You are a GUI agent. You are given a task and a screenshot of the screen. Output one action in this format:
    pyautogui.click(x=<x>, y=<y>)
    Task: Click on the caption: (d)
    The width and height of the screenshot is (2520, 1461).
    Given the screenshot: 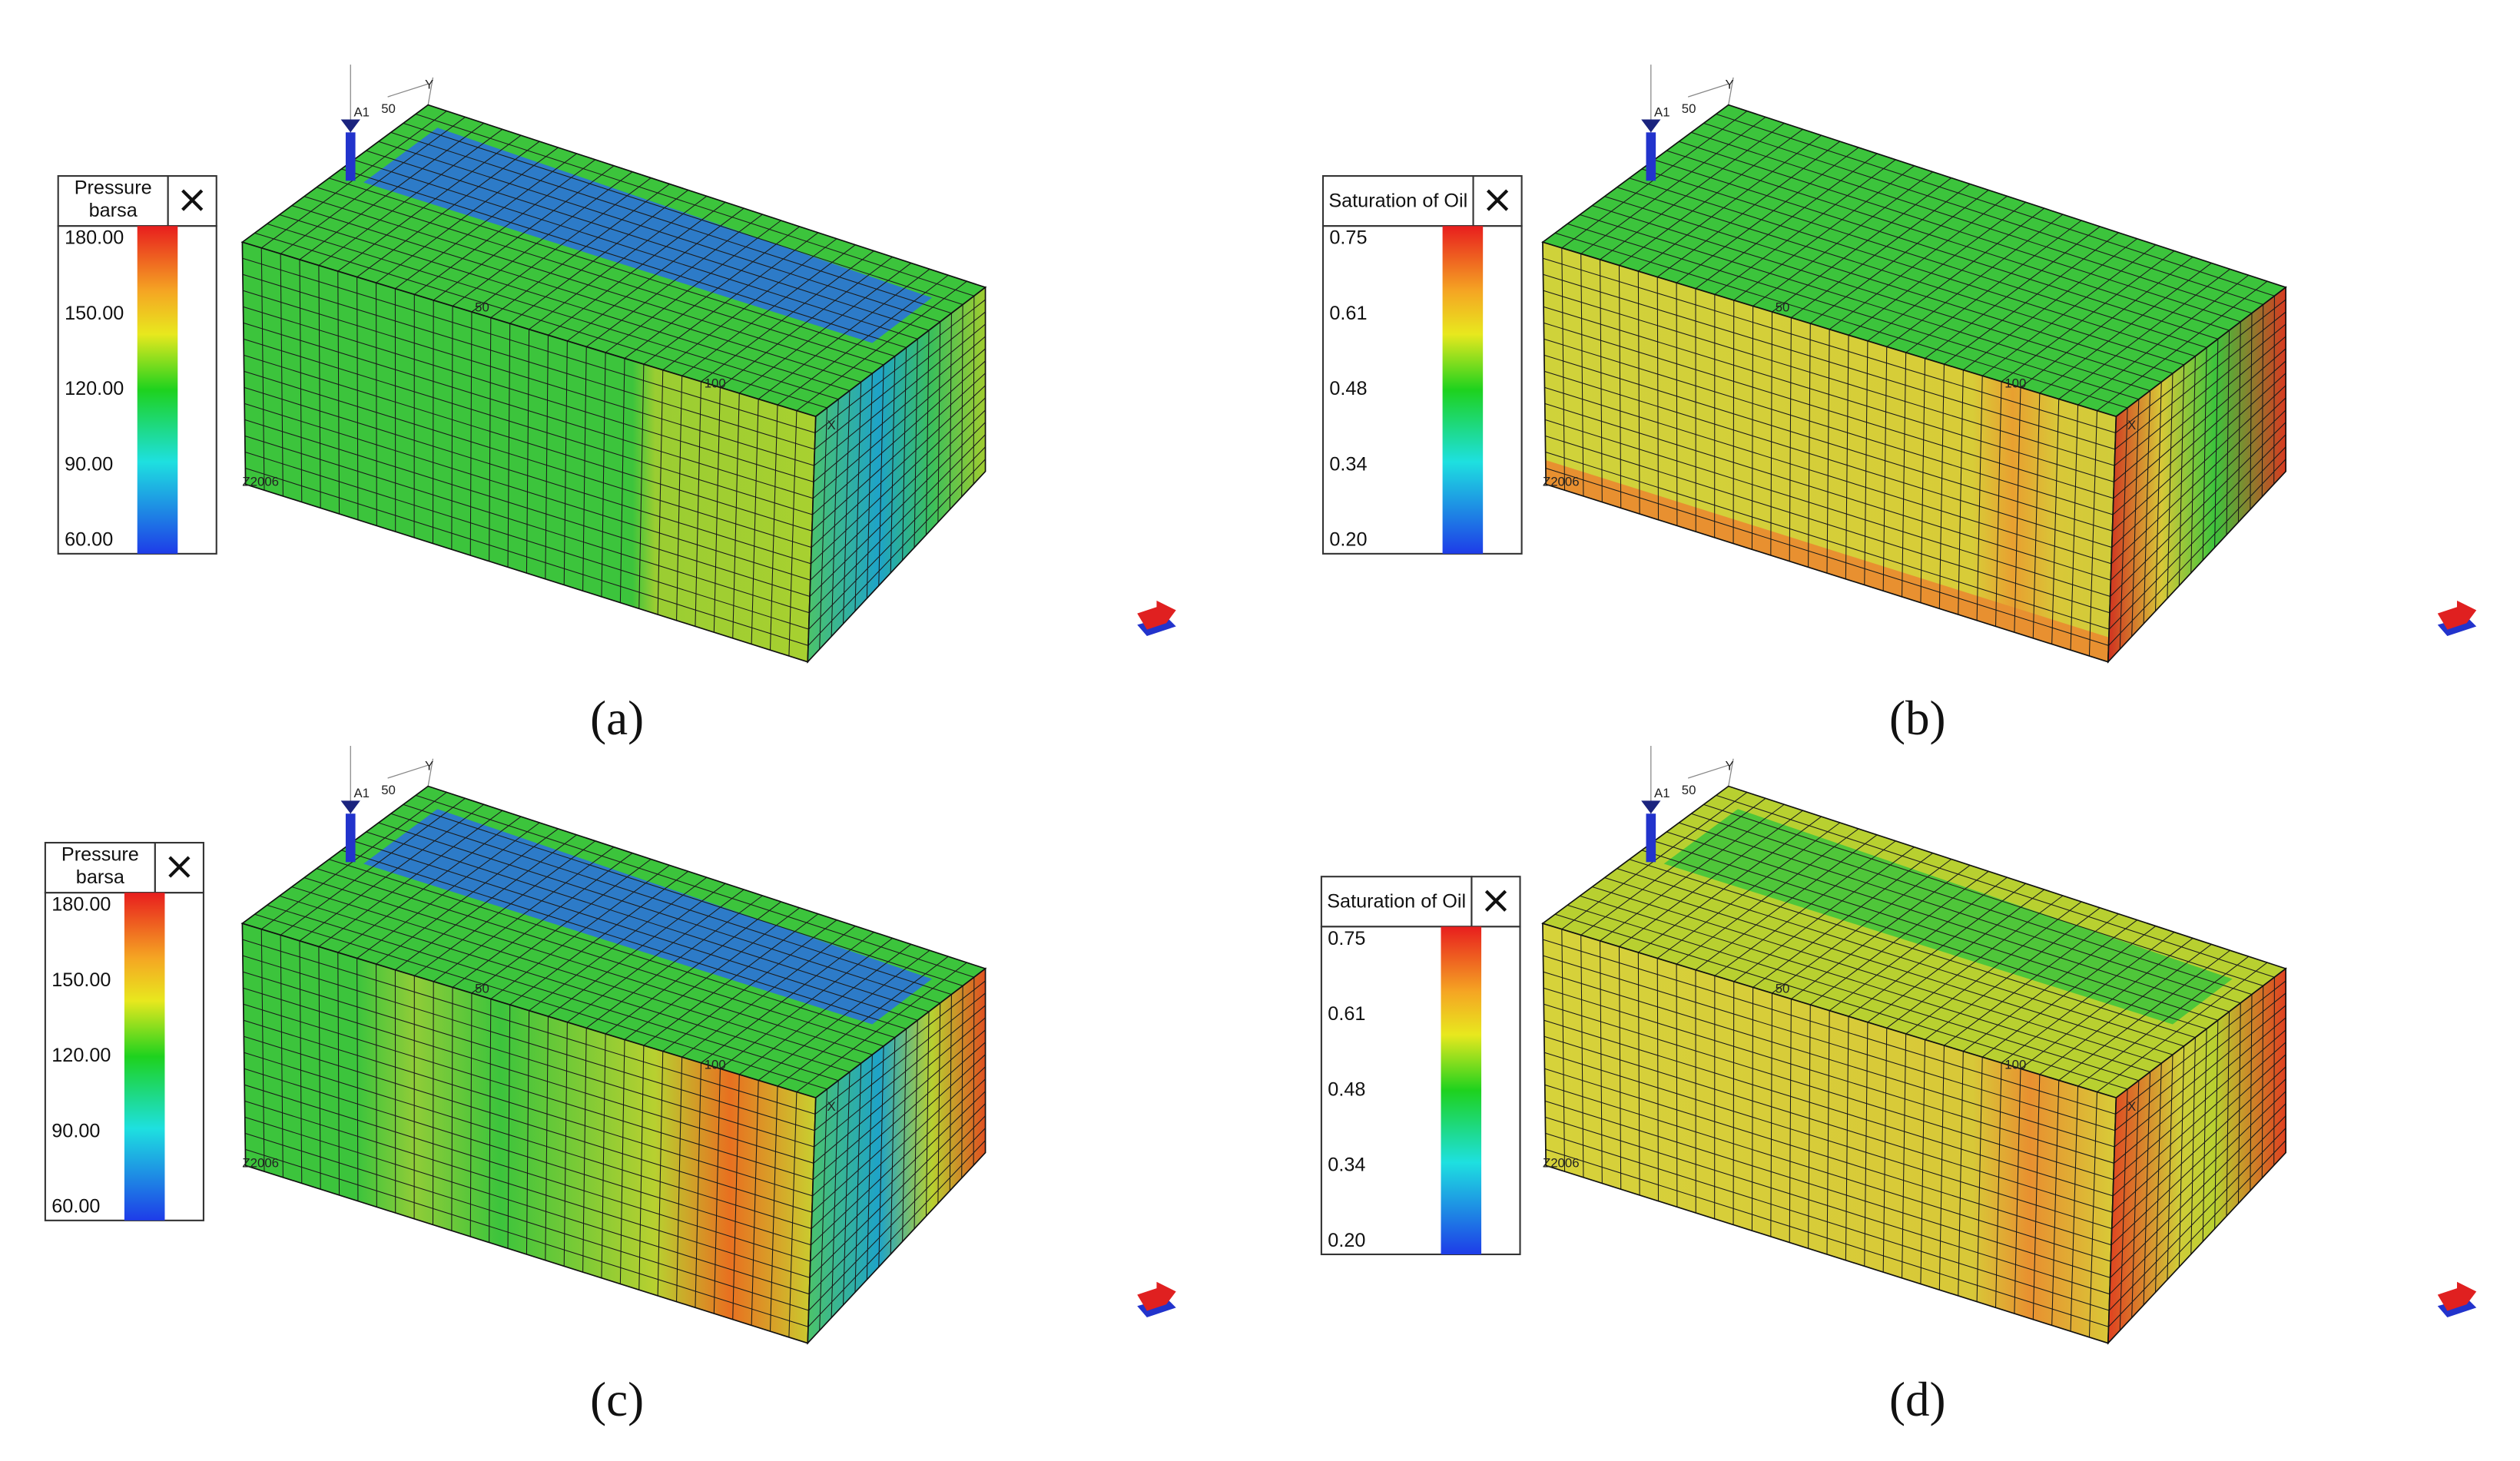 What is the action you would take?
    pyautogui.click(x=1918, y=1400)
    